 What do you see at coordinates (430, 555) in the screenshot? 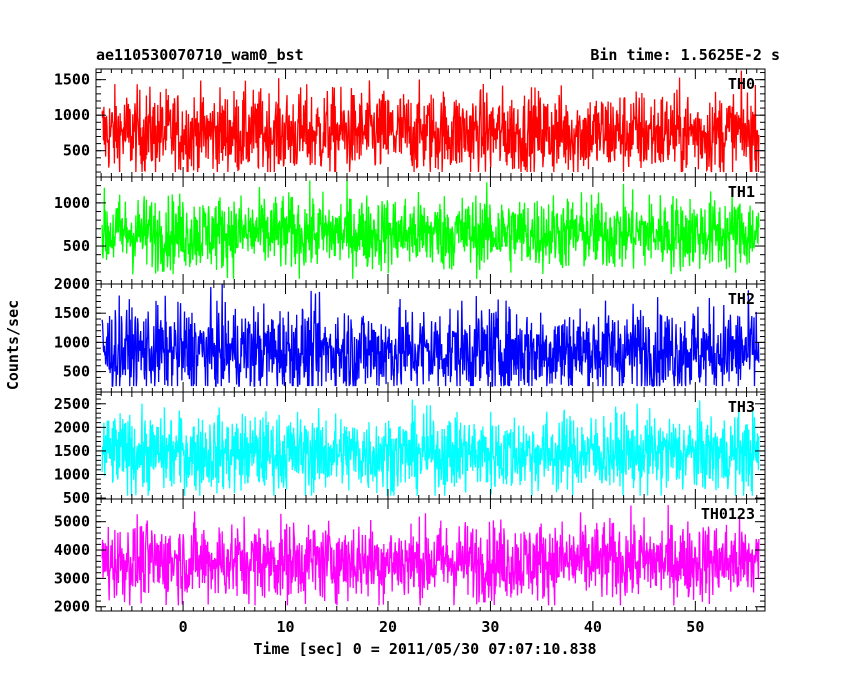
I see `series-line-th0123` at bounding box center [430, 555].